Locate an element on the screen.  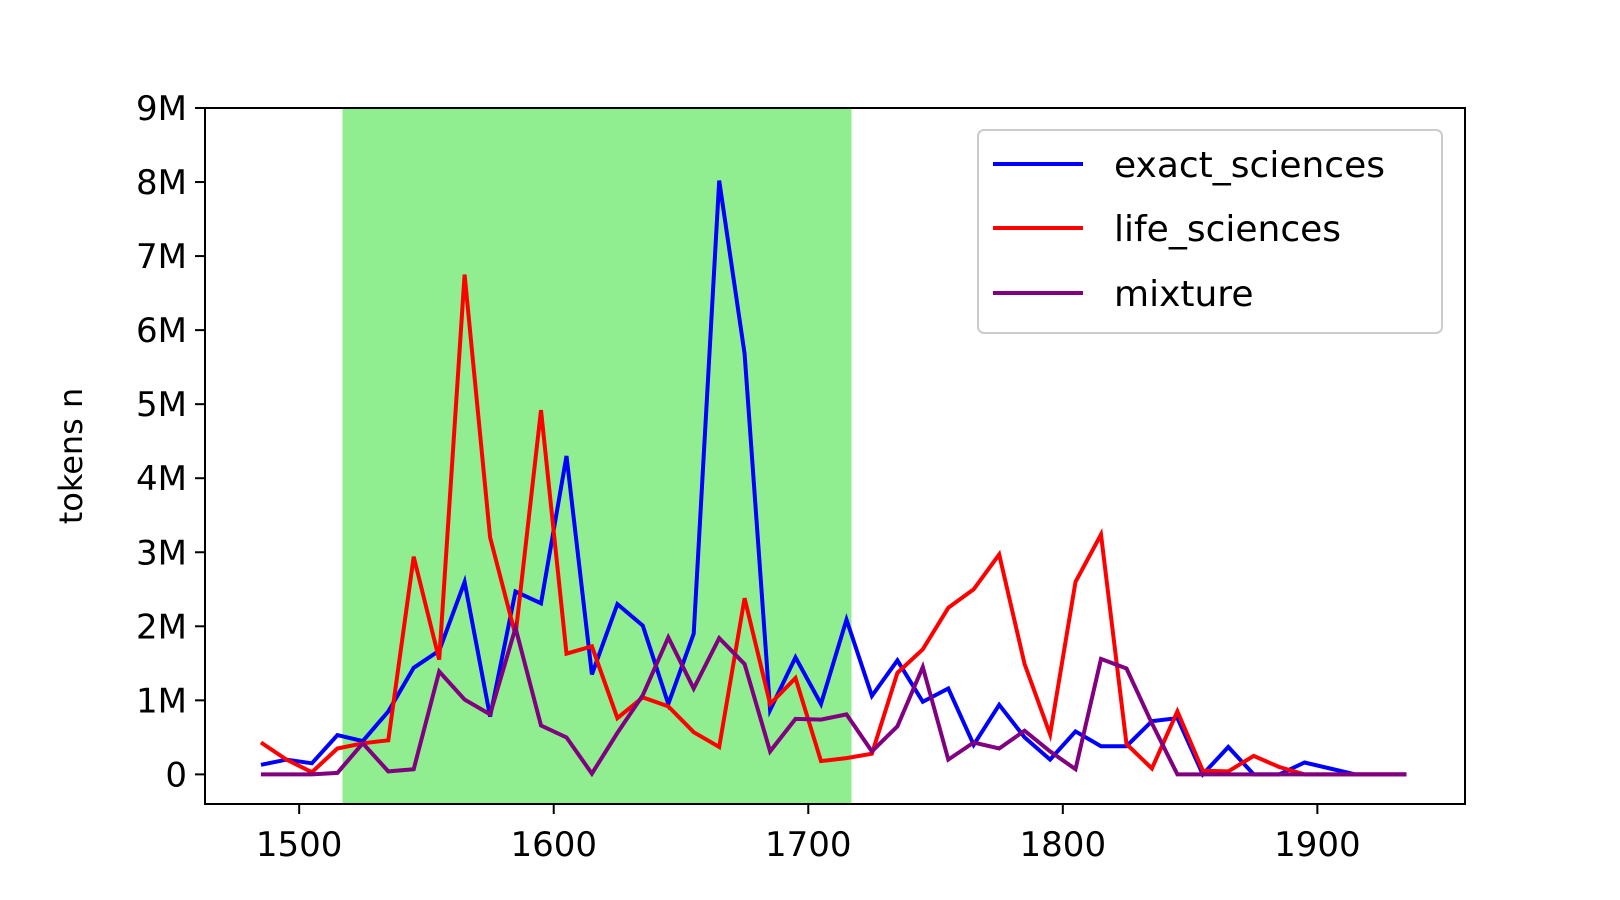
x-tick-label: 1900 is located at coordinates (1317, 845).